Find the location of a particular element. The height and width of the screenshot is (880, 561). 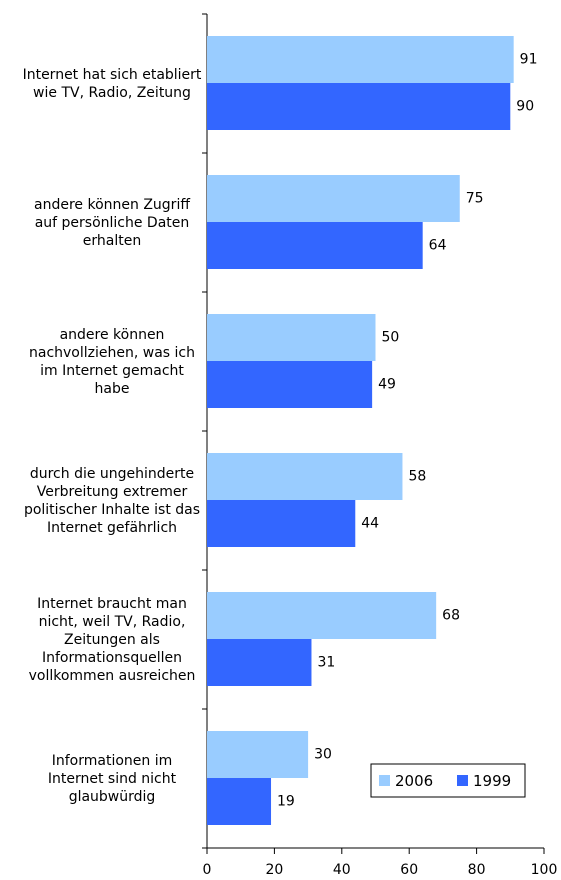

x-tick-label: 40 is located at coordinates (342, 870).